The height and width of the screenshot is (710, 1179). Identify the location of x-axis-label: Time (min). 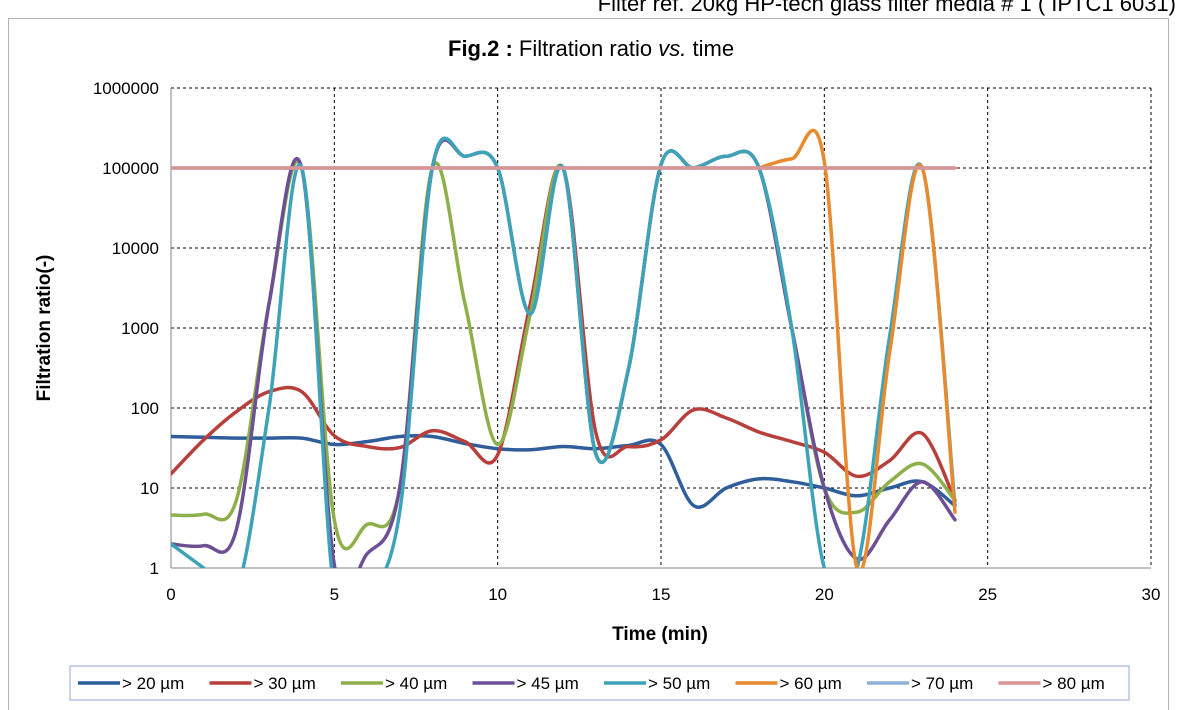
(660, 634).